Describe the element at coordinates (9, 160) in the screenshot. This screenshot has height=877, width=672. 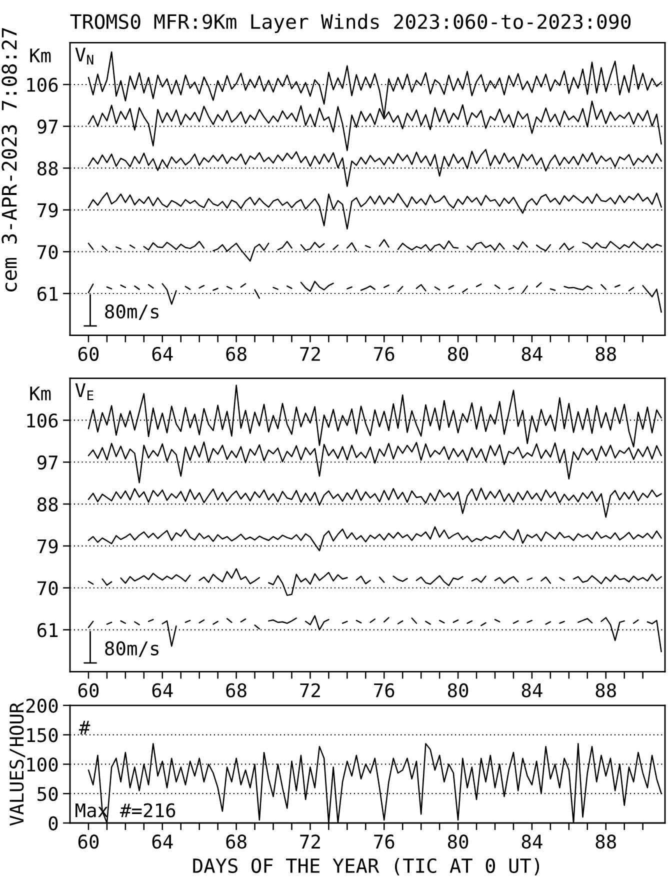
I see `text: cem 3-APR-2023 7:08:27` at that location.